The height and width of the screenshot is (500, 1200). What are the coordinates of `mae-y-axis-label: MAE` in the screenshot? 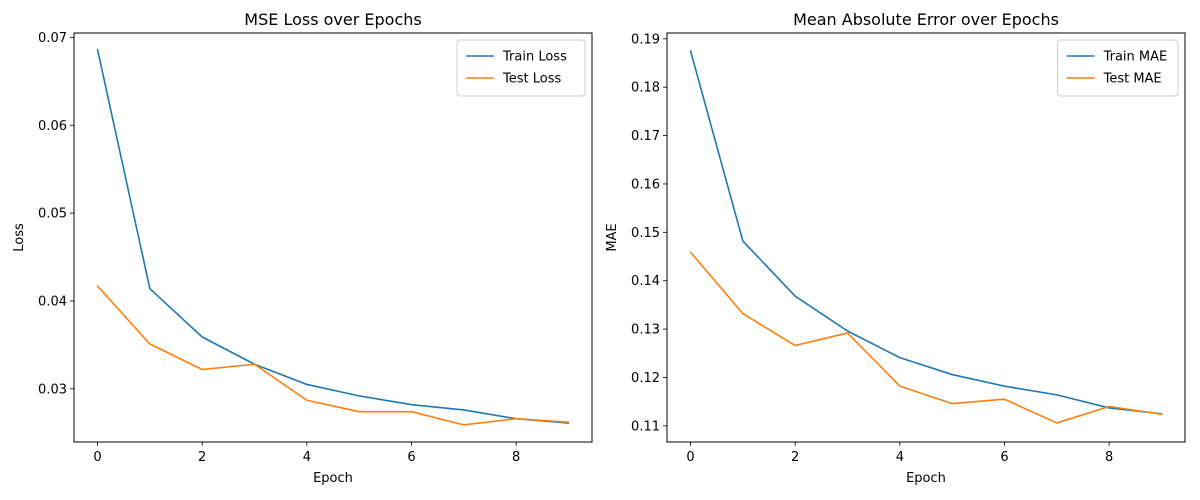 It's located at (612, 237).